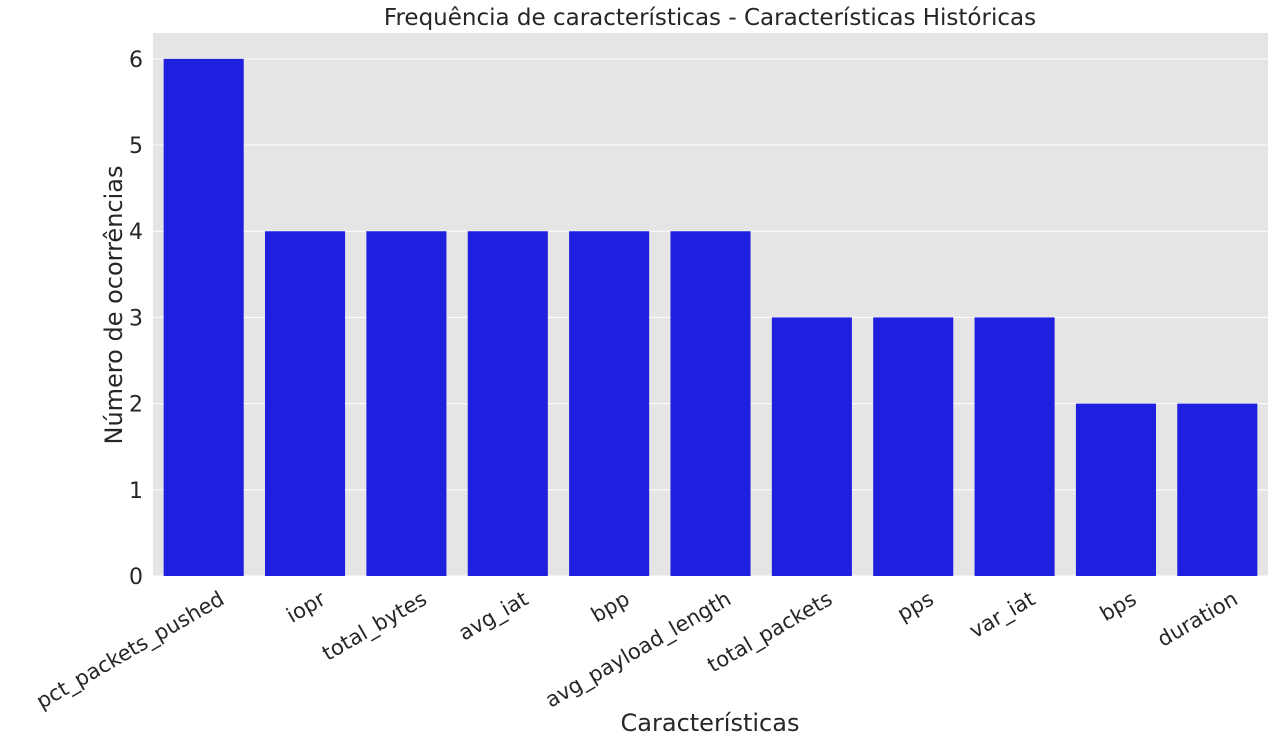 The height and width of the screenshot is (743, 1279). I want to click on x-tick-label: pps, so click(915, 607).